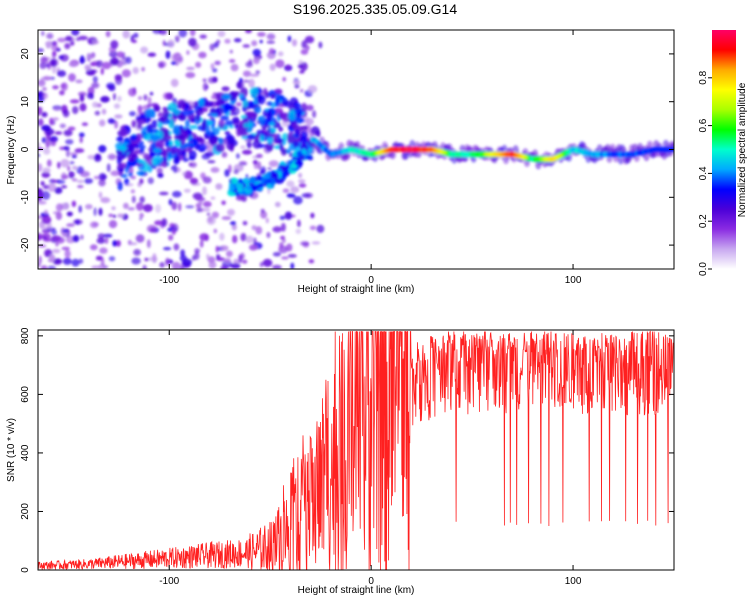 The height and width of the screenshot is (600, 750). What do you see at coordinates (703, 125) in the screenshot?
I see `colorbar-tick-label: 0.6` at bounding box center [703, 125].